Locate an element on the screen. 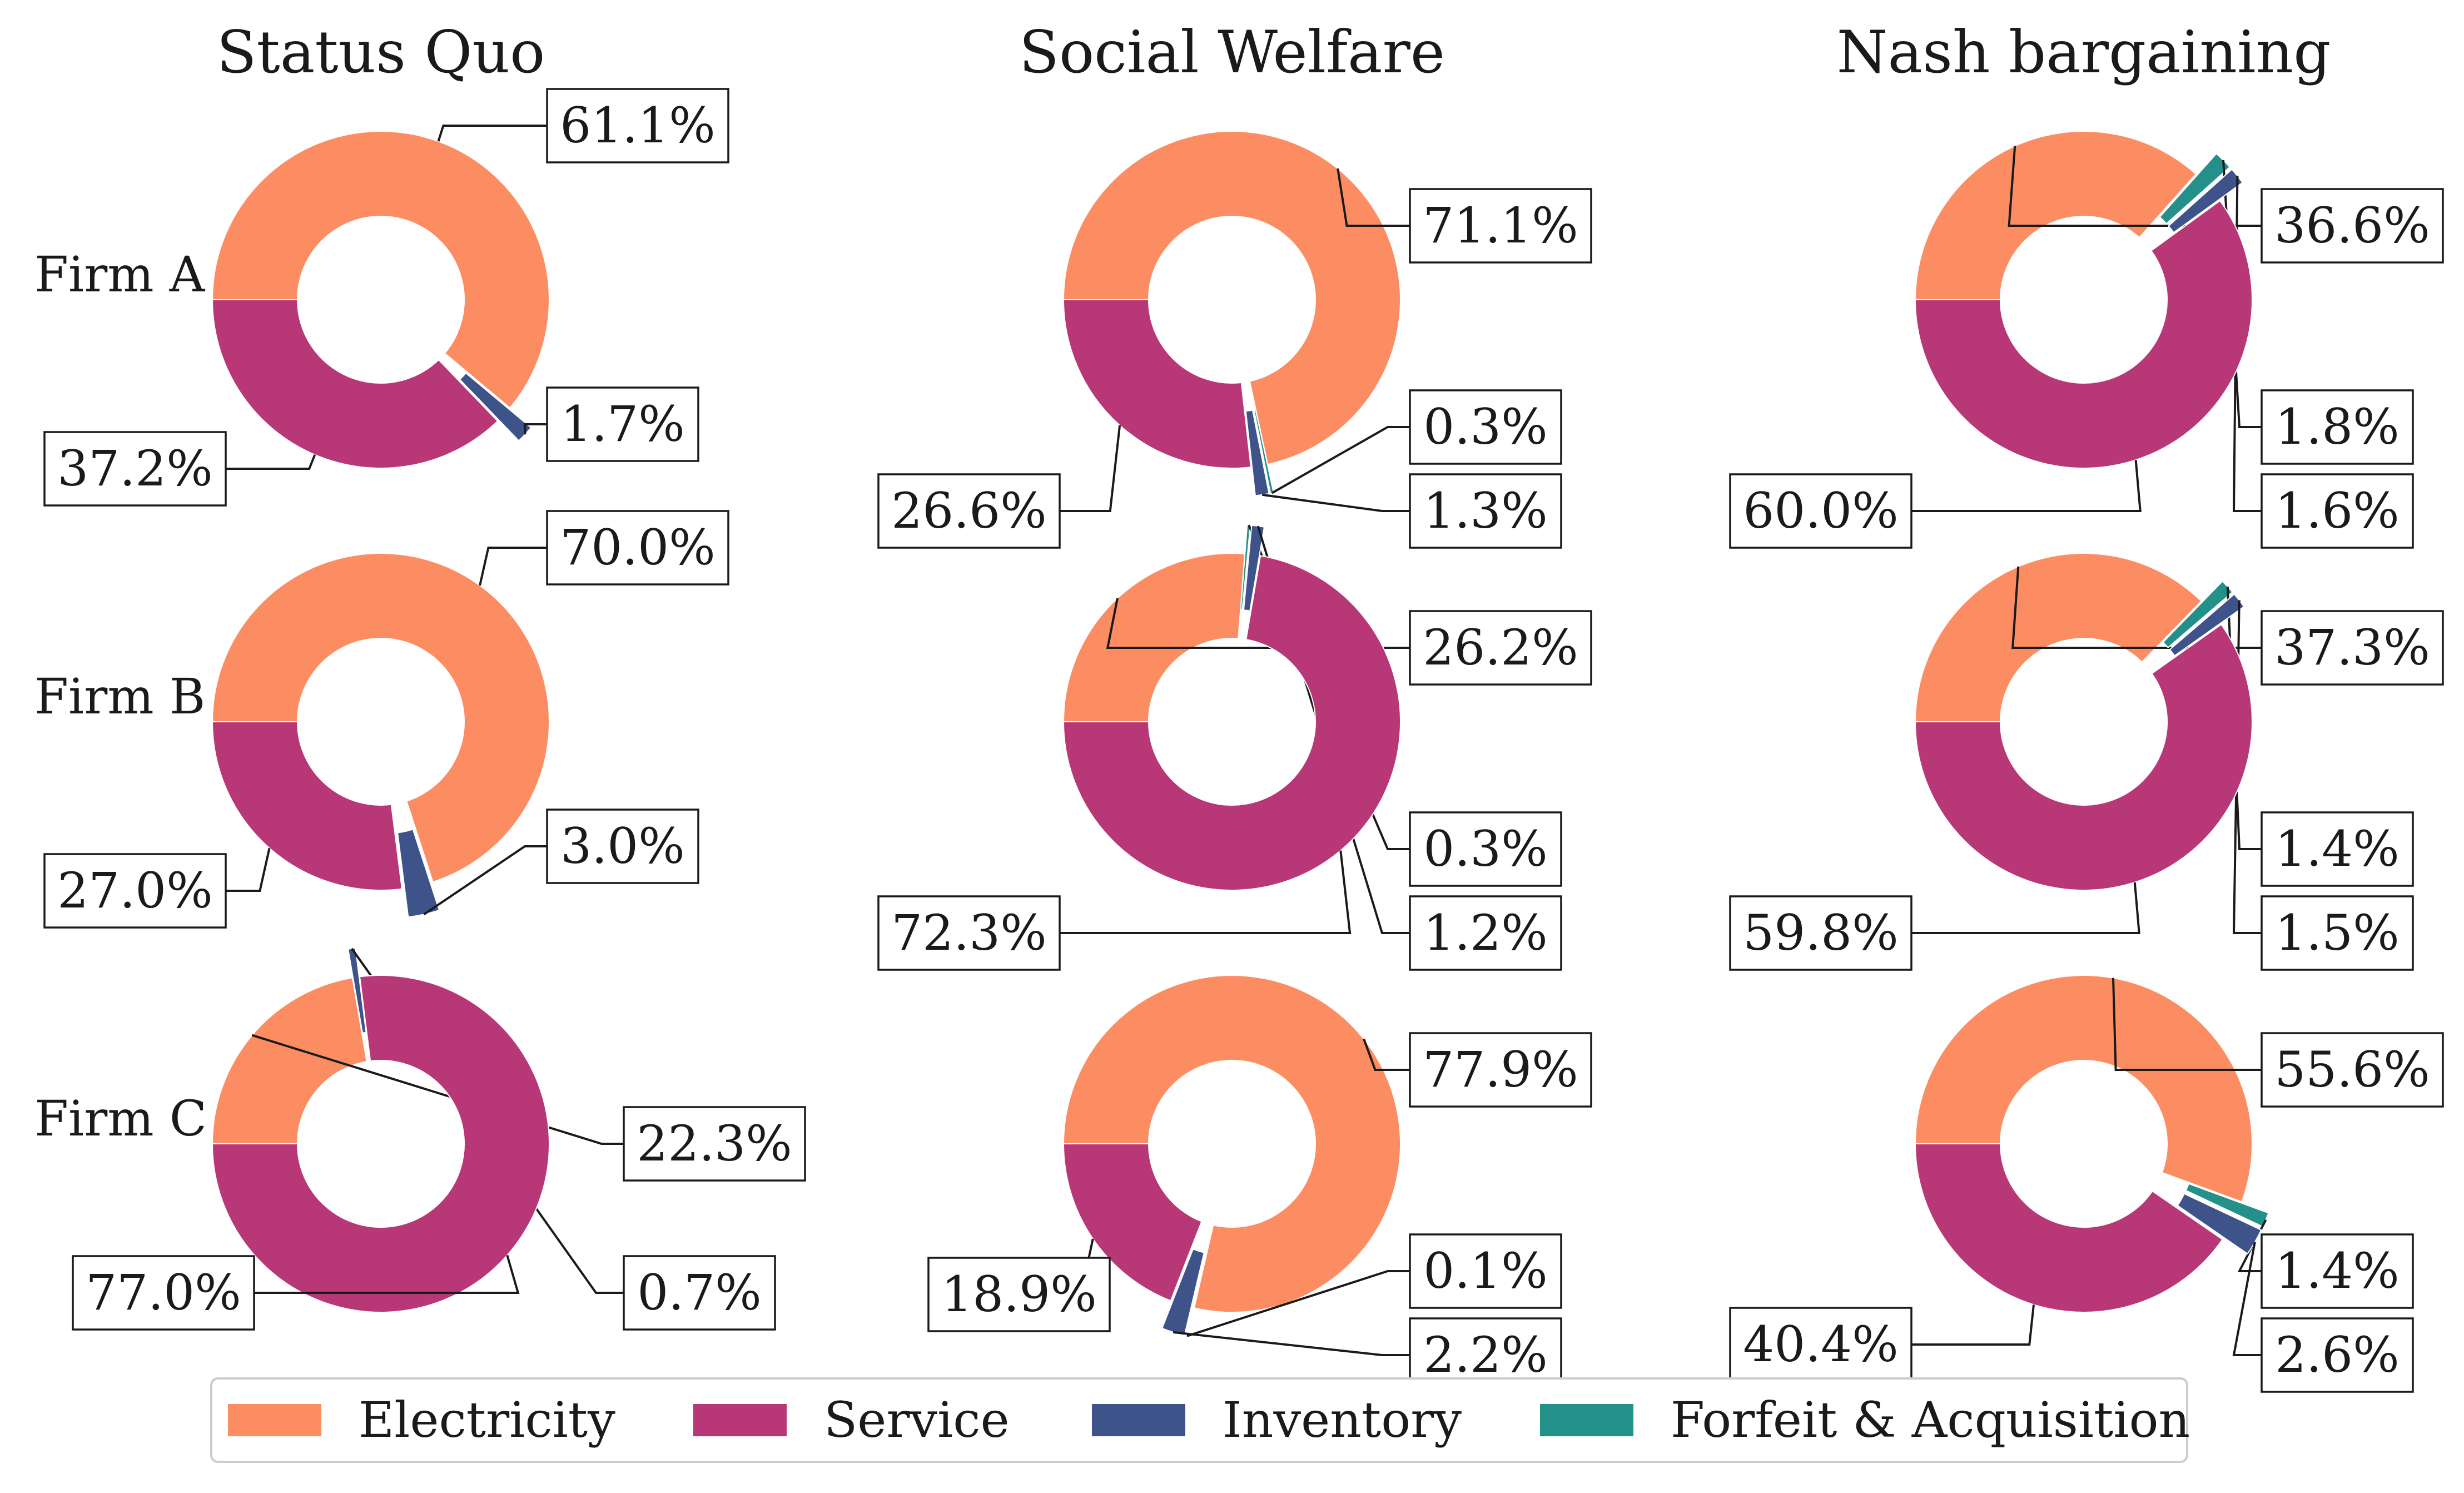  value-label-electricity: 36.6% is located at coordinates (2352, 225).